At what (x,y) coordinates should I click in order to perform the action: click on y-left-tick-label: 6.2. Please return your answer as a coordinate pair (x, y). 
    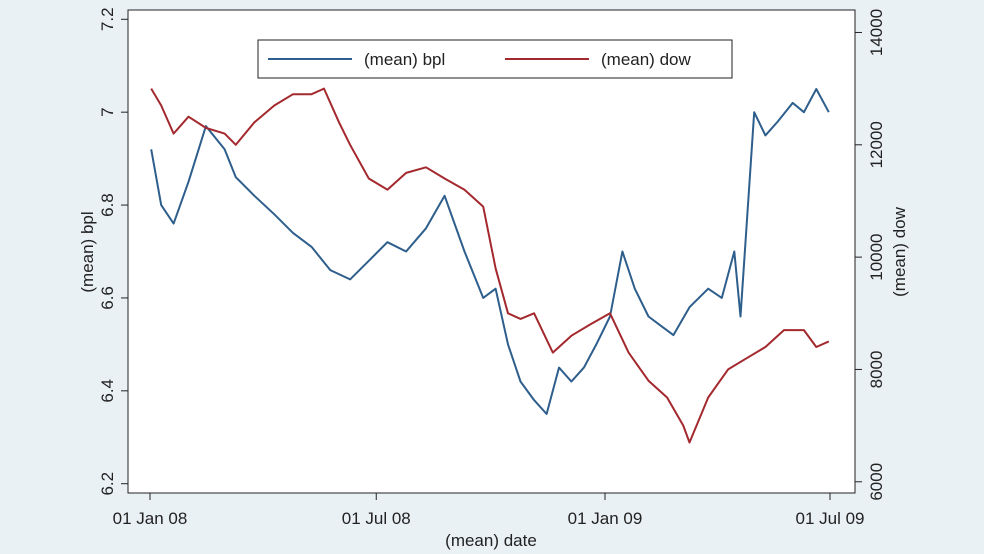
    Looking at the image, I should click on (107, 484).